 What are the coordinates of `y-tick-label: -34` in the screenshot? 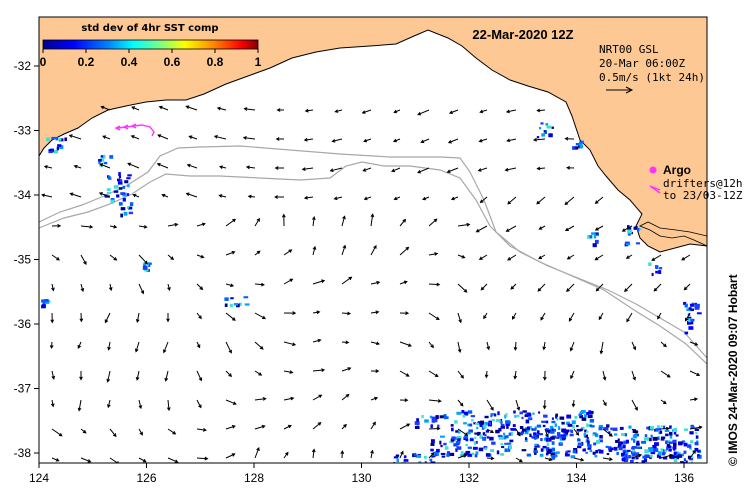 It's located at (23, 195).